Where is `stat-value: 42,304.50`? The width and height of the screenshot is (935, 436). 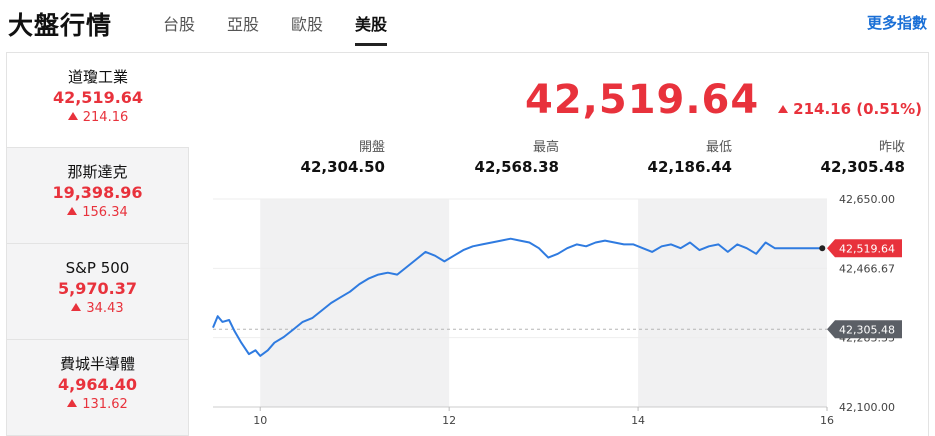 stat-value: 42,304.50 is located at coordinates (342, 167).